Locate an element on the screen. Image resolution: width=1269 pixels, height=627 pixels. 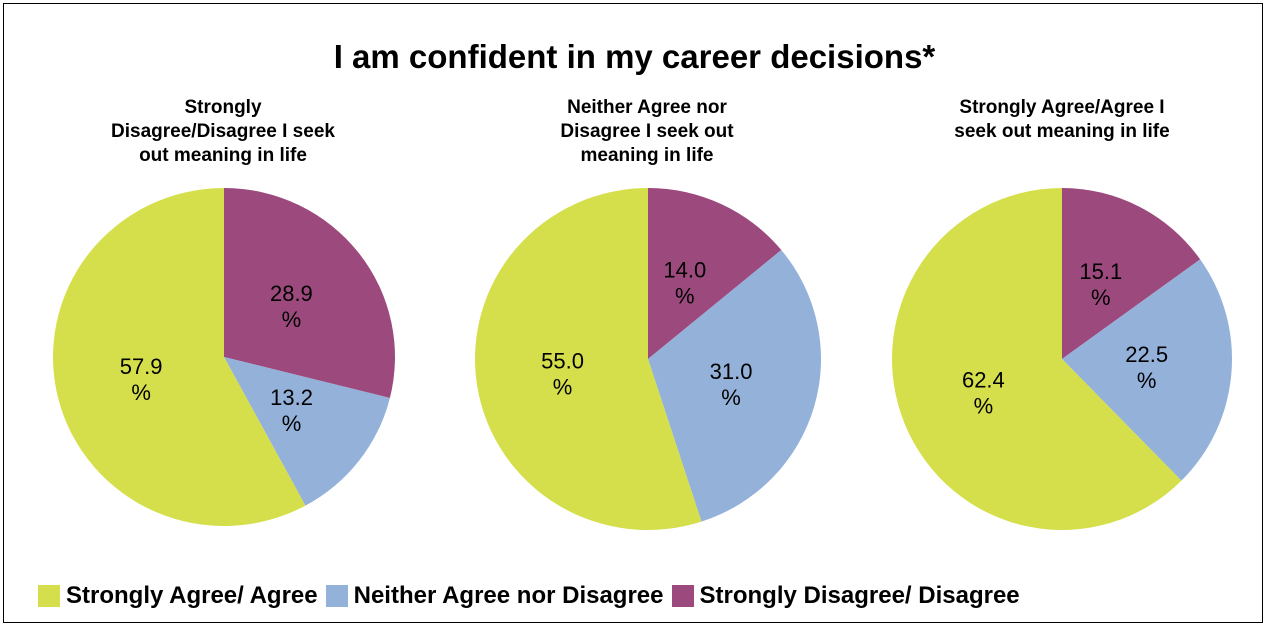
slice-data-label: 62.4% is located at coordinates (983, 392).